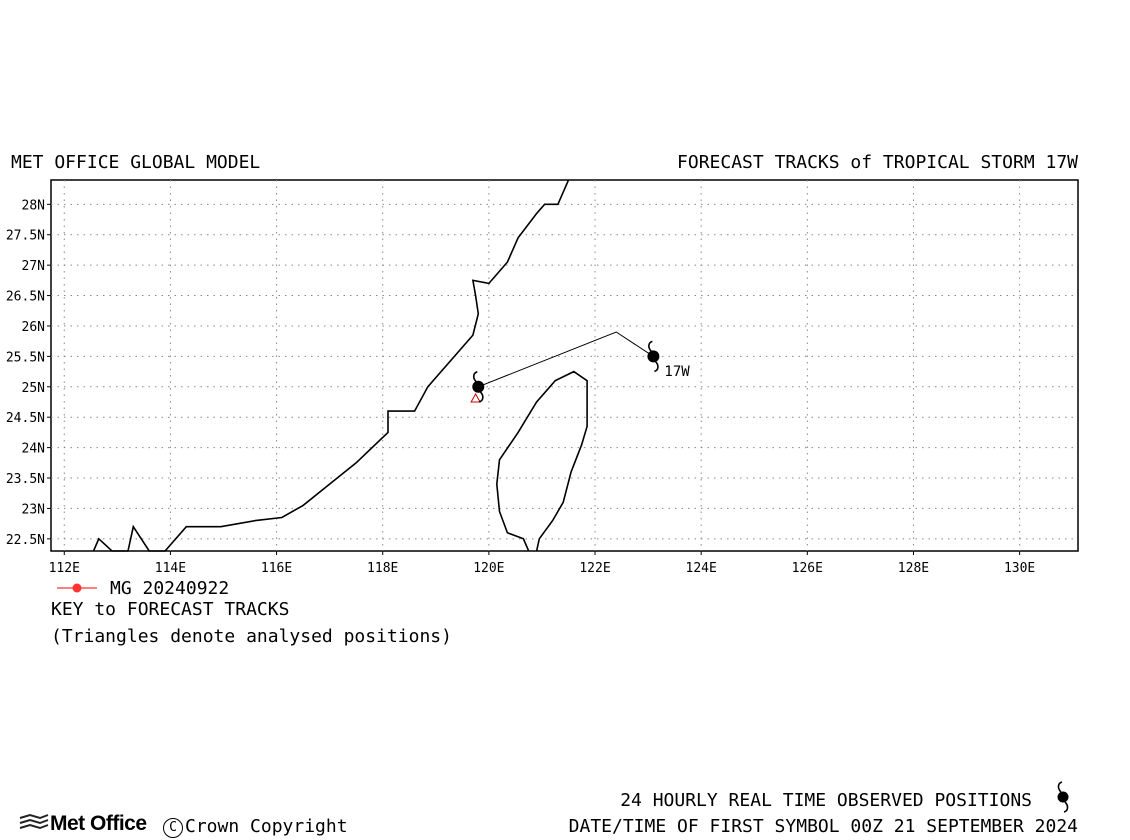 This screenshot has height=840, width=1130. What do you see at coordinates (170, 568) in the screenshot?
I see `x-tick-label: 114E` at bounding box center [170, 568].